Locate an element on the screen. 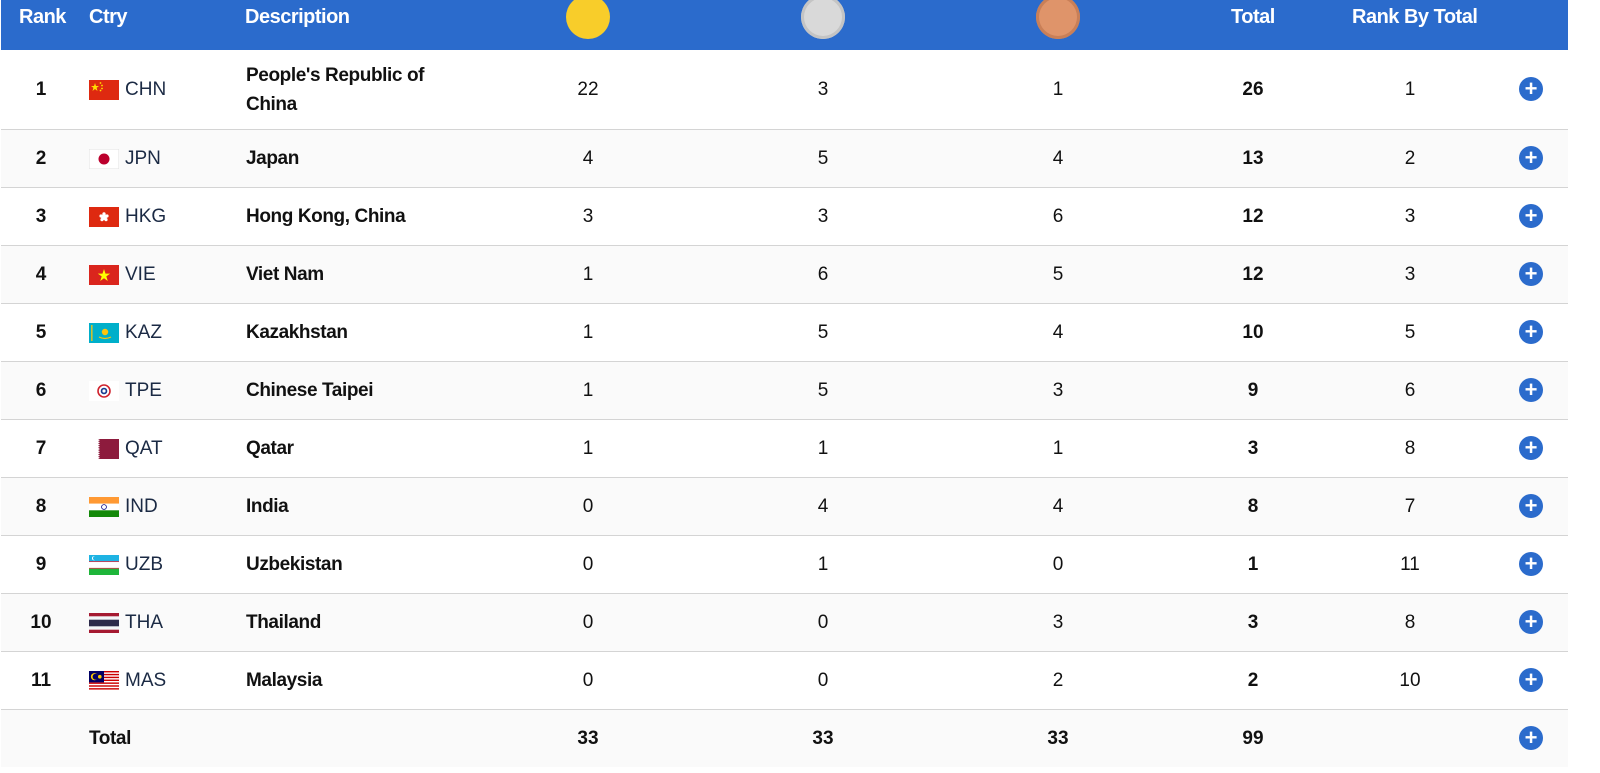 The width and height of the screenshot is (1600, 773). total-count: 1 is located at coordinates (1253, 564).